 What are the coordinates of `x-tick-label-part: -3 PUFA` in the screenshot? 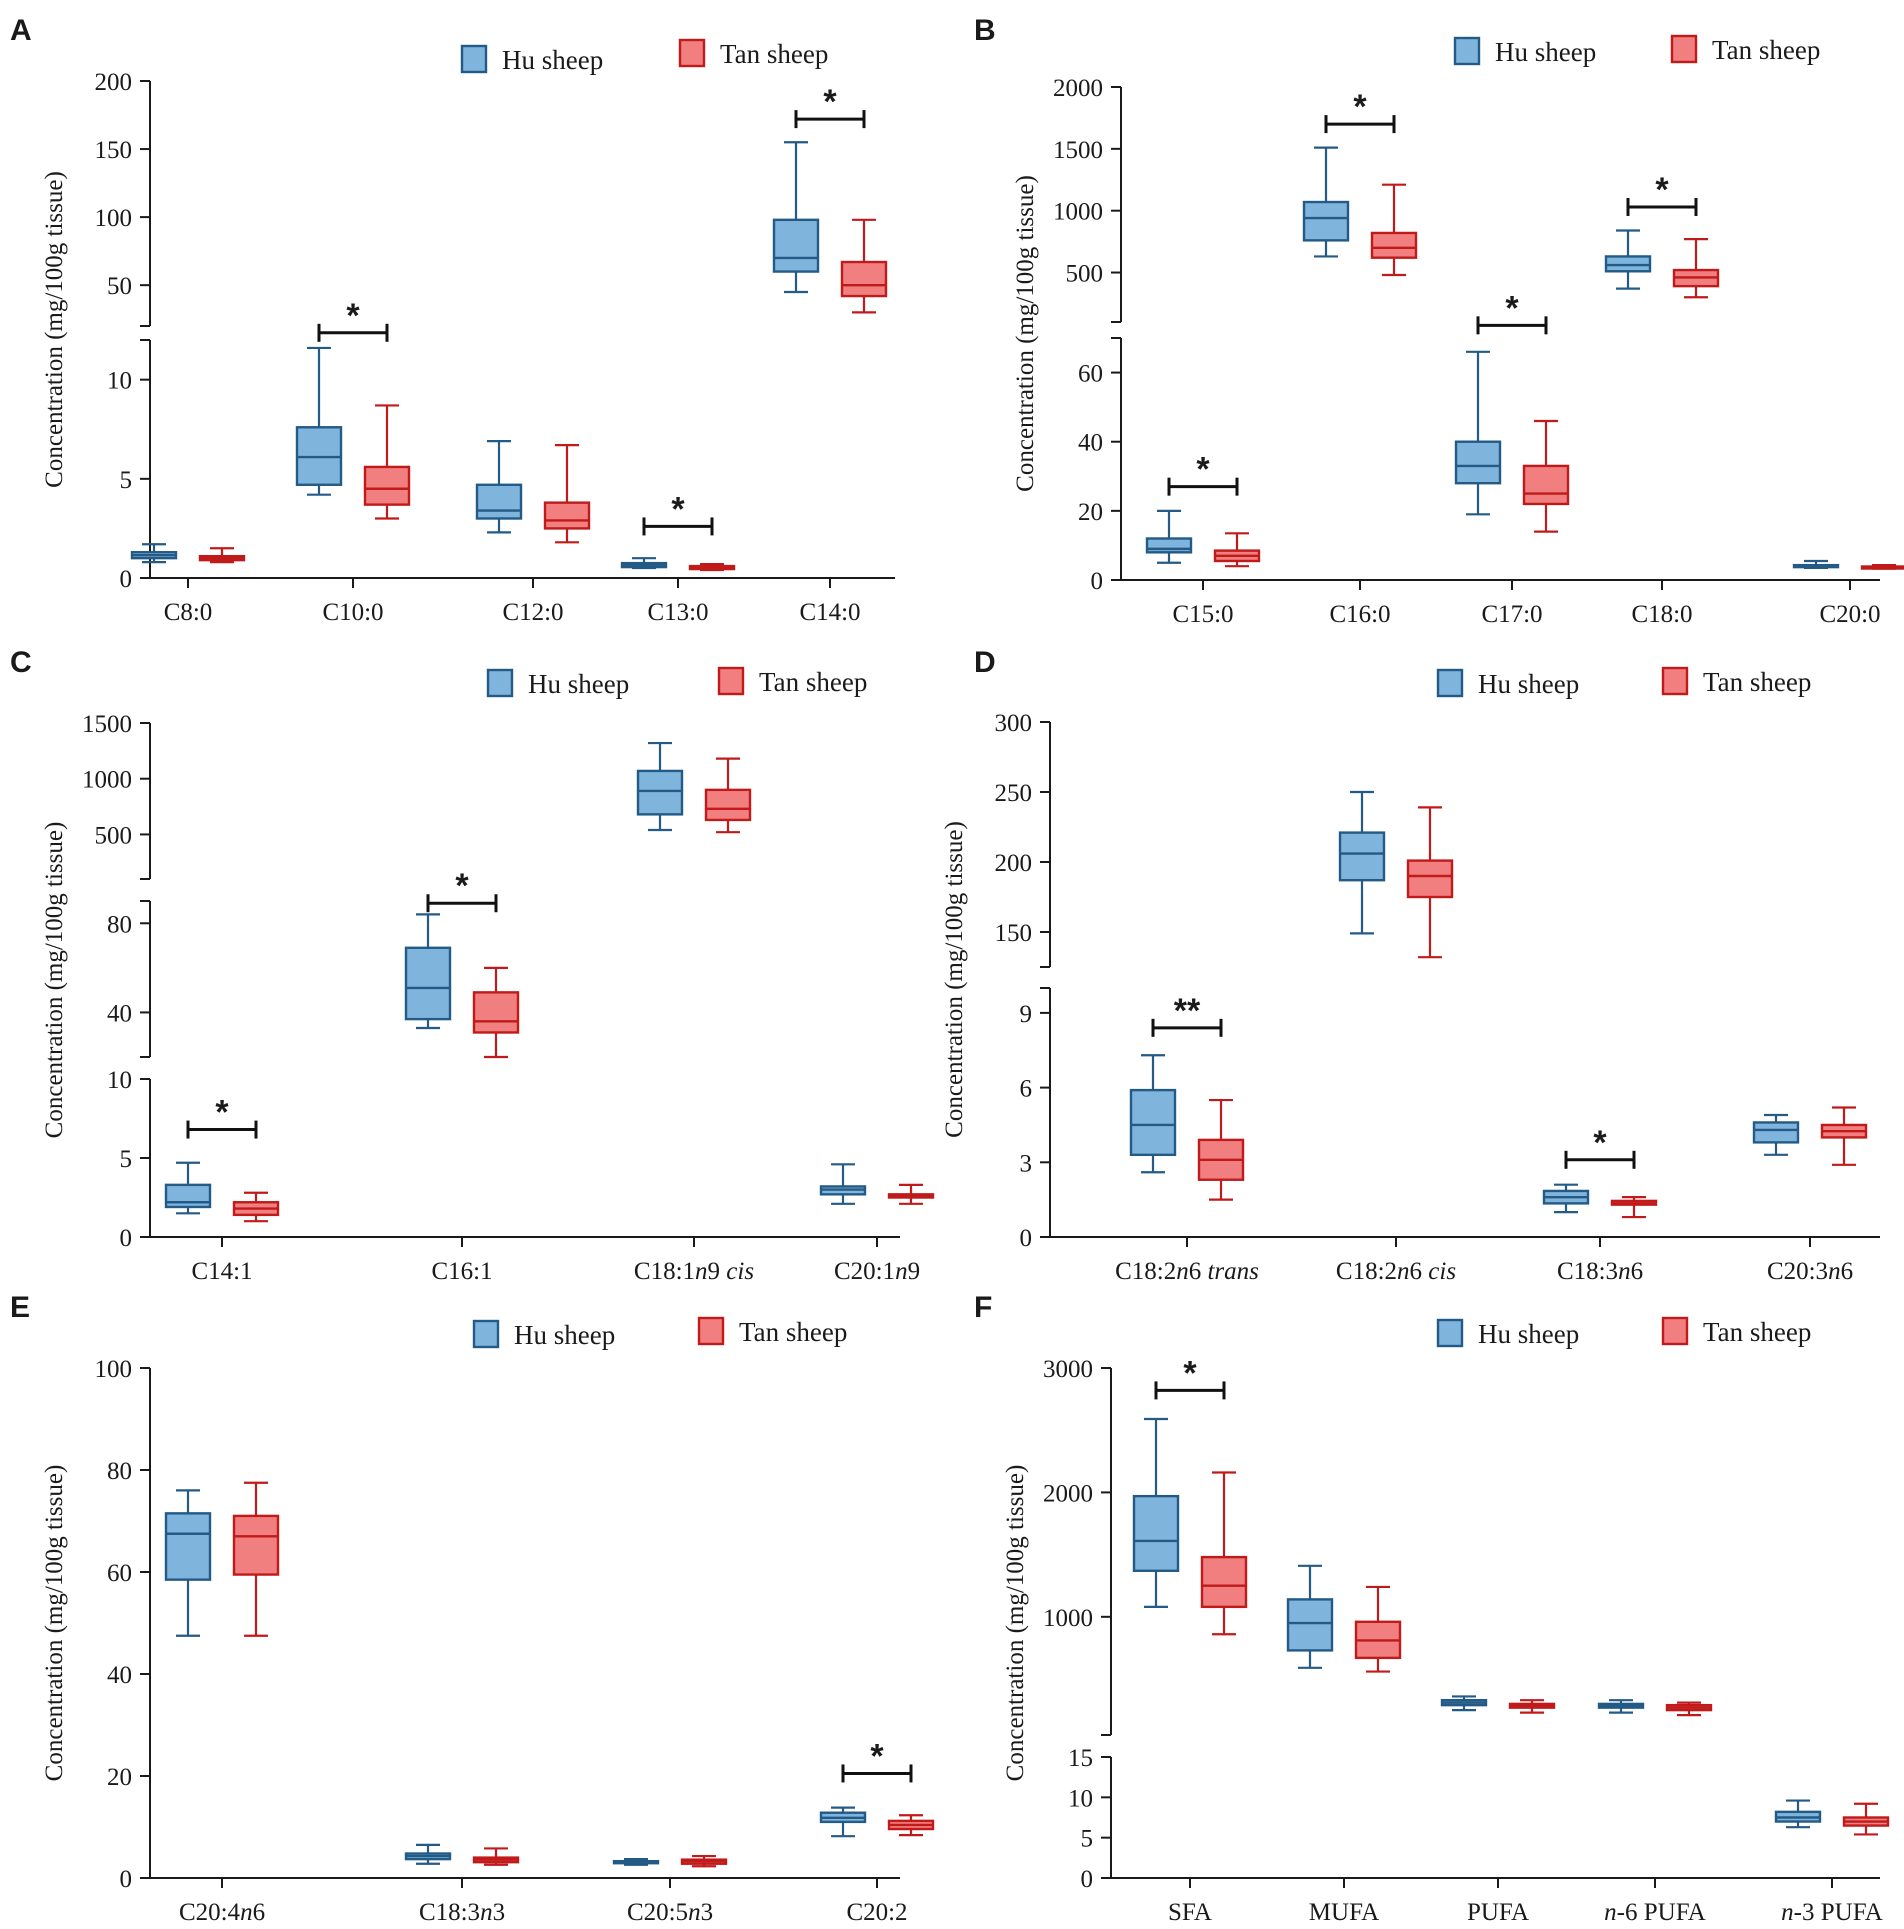 It's located at (1838, 1912).